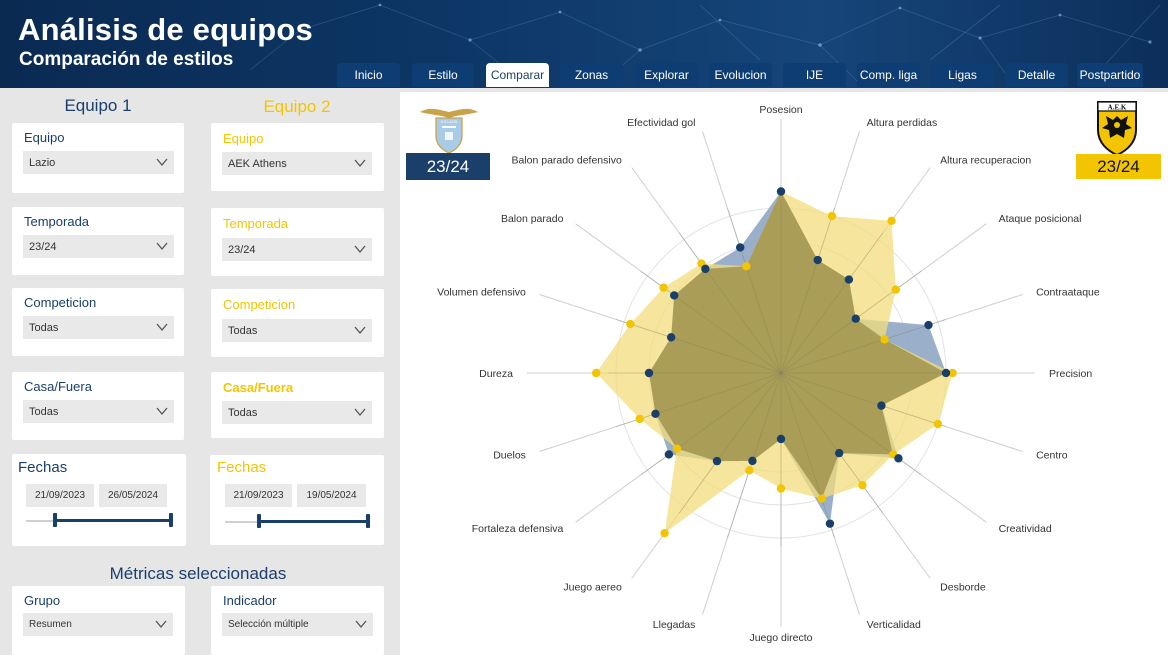 The height and width of the screenshot is (655, 1168). What do you see at coordinates (98, 327) in the screenshot?
I see `equipo1-competicion-select: Todas` at bounding box center [98, 327].